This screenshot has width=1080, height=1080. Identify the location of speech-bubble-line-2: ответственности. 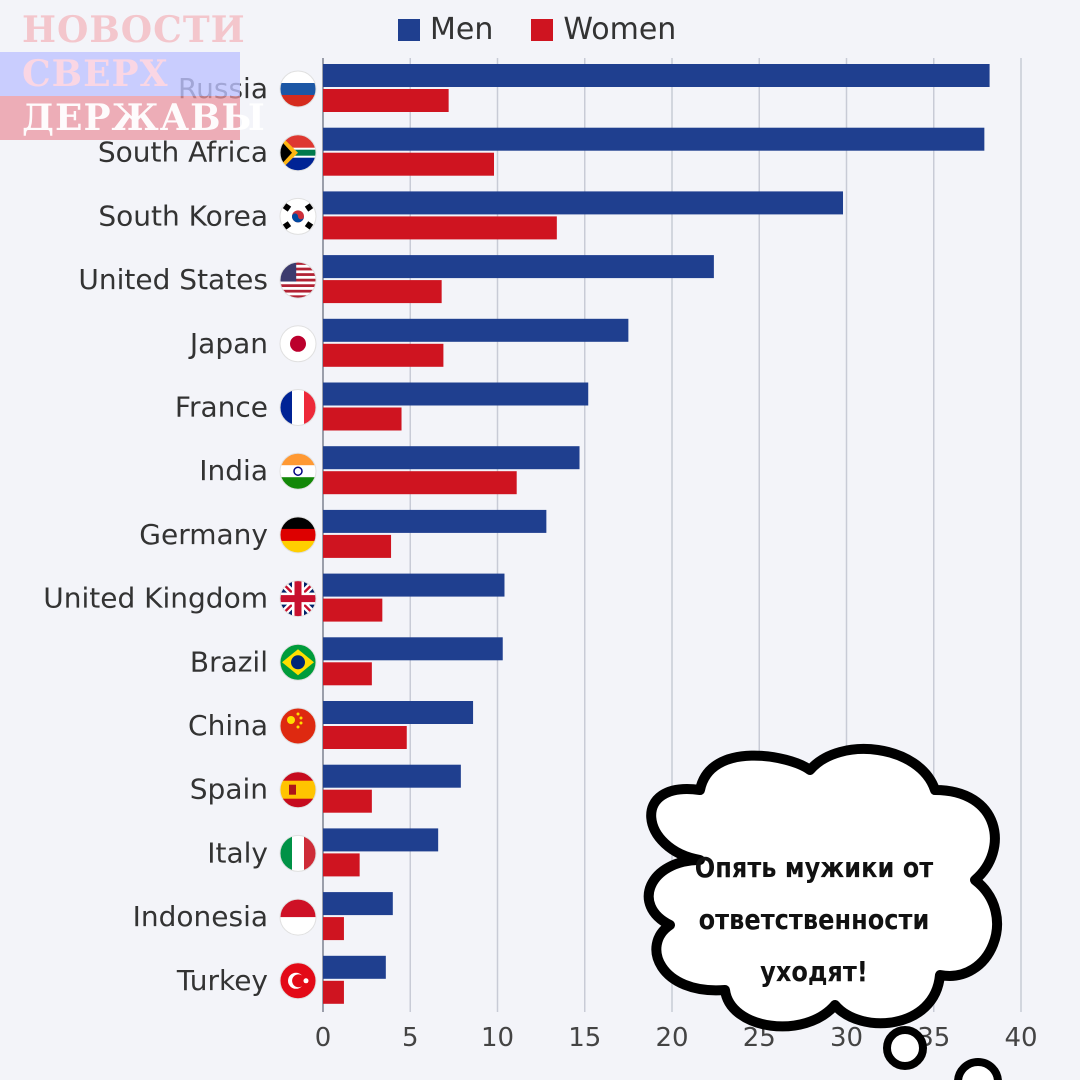
(814, 919).